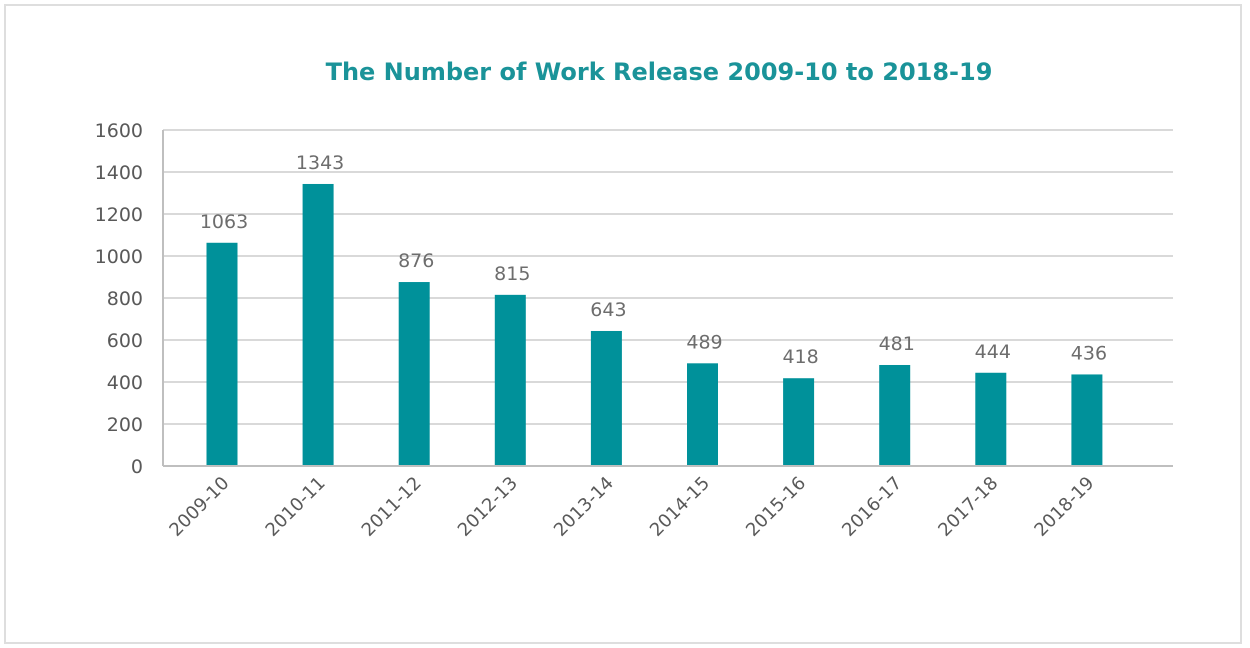  What do you see at coordinates (125, 341) in the screenshot?
I see `y-tick-label: 600` at bounding box center [125, 341].